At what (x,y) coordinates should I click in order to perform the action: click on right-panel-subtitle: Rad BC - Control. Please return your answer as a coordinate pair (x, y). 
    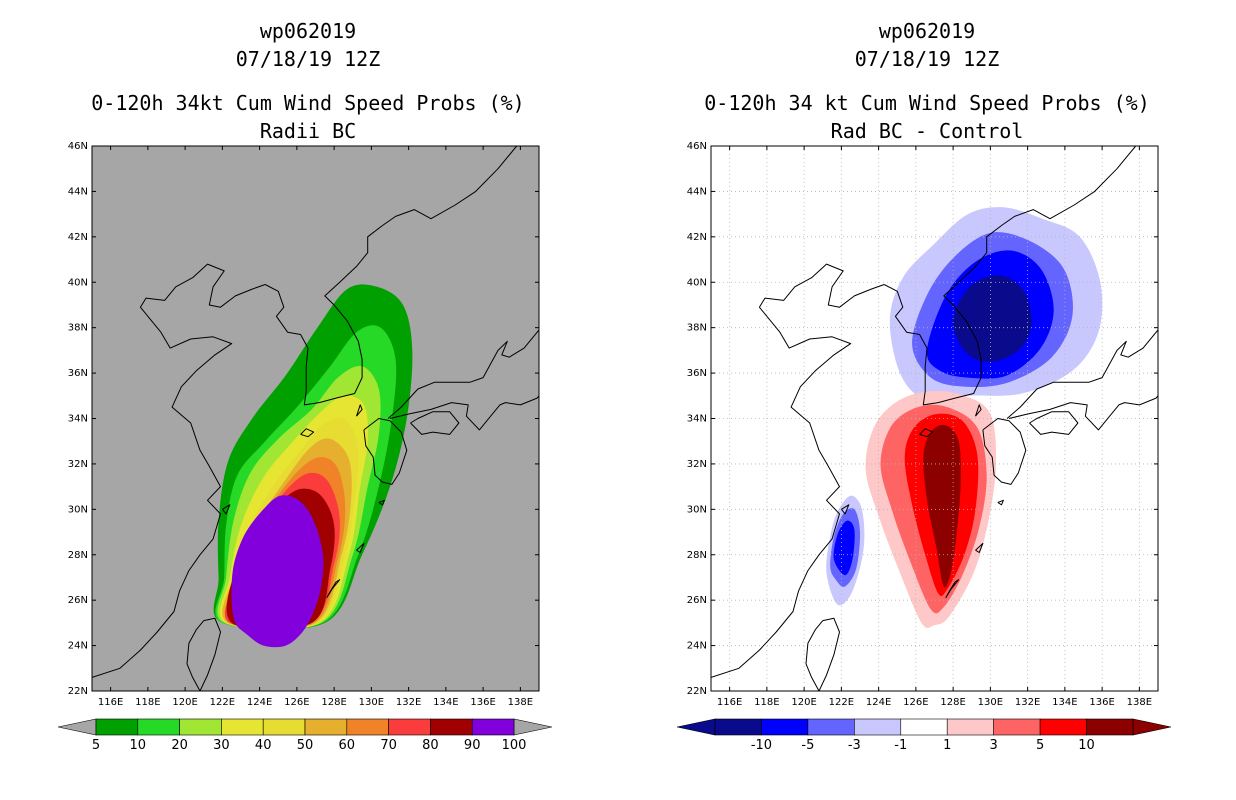
    Looking at the image, I should click on (927, 131).